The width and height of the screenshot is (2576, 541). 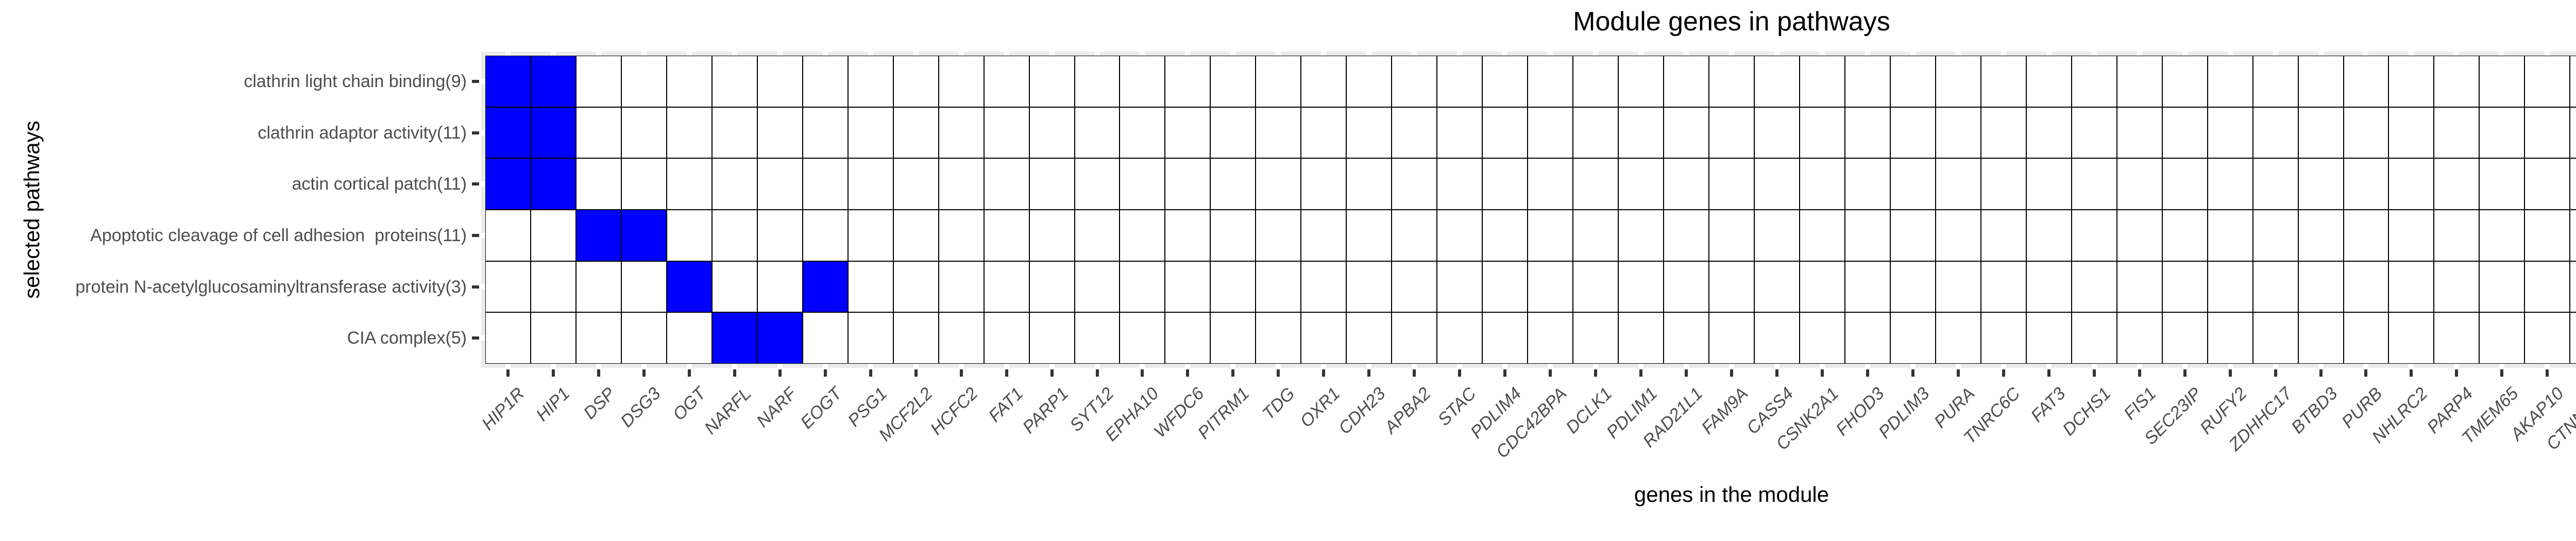 What do you see at coordinates (475, 287) in the screenshot?
I see `y-tick-mark` at bounding box center [475, 287].